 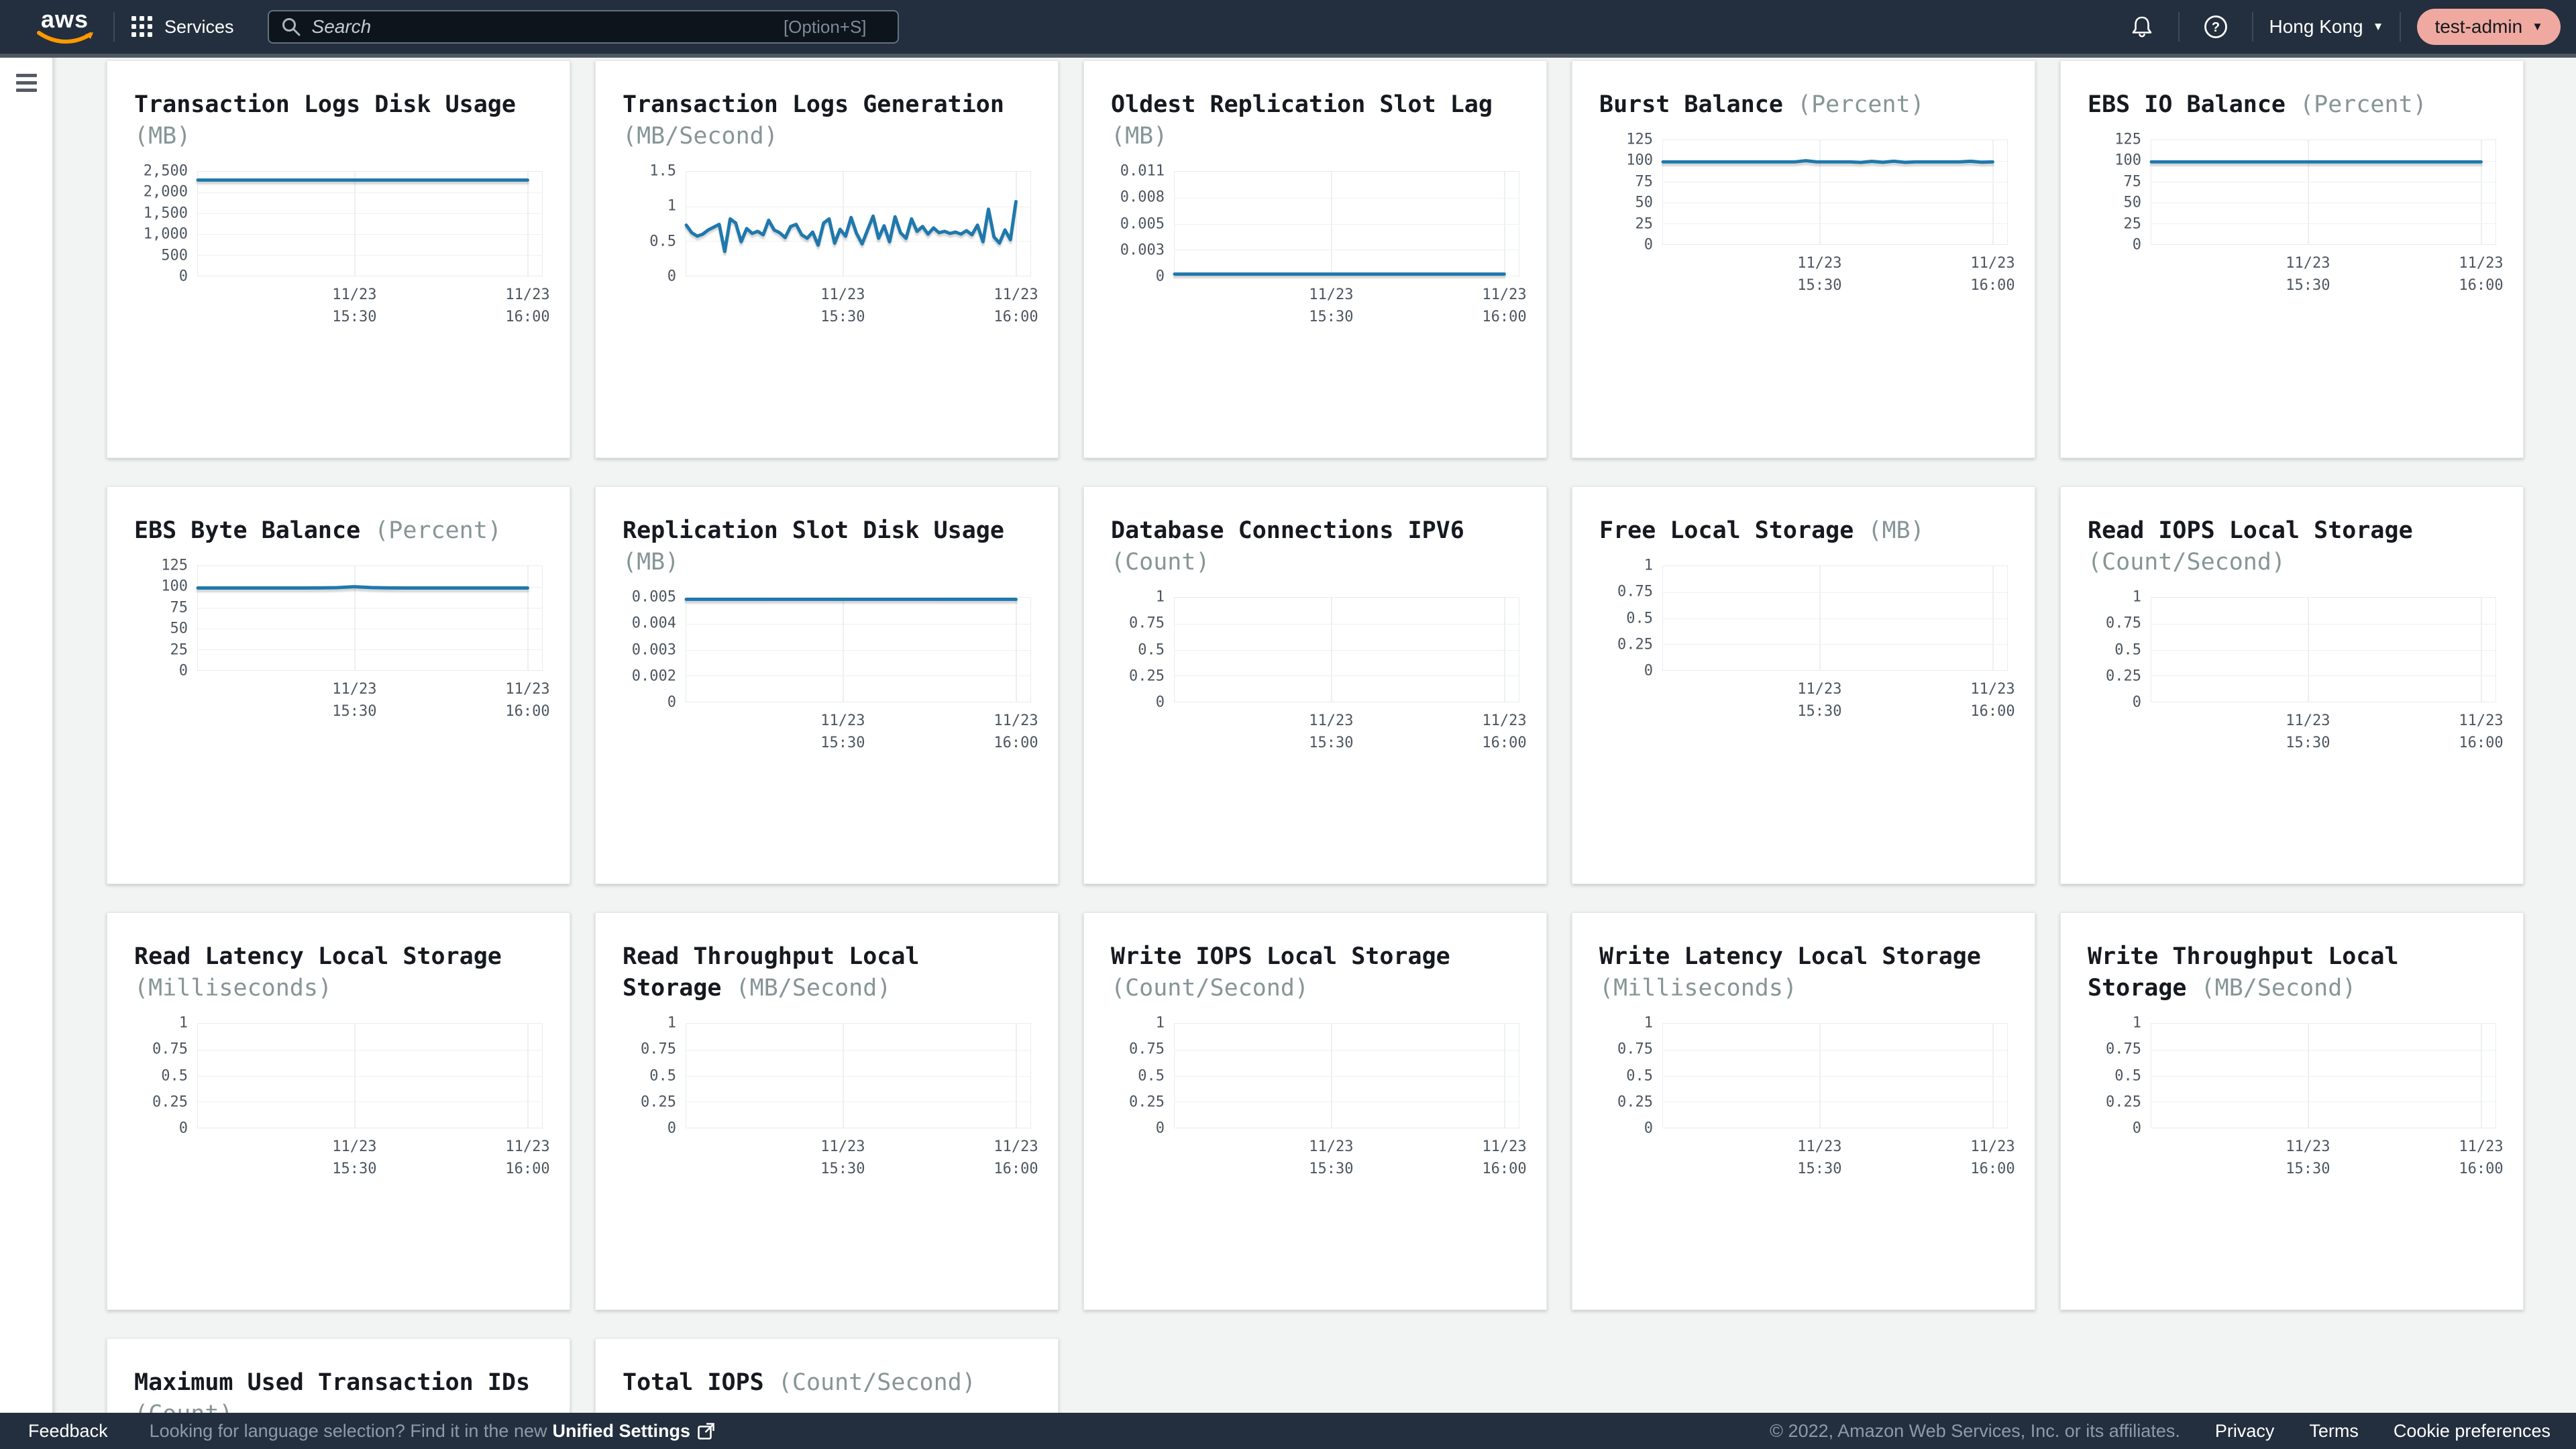 I want to click on notifications-button, so click(x=2142, y=27).